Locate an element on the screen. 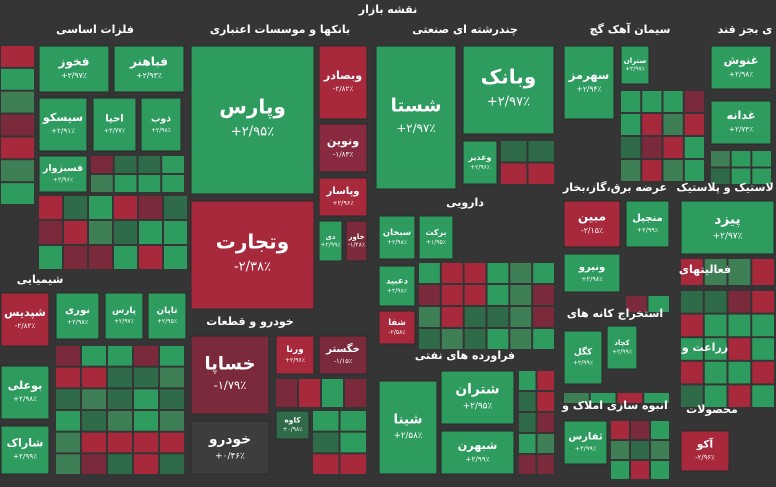  stock-change: +۲/۵۸٪ is located at coordinates (408, 436).